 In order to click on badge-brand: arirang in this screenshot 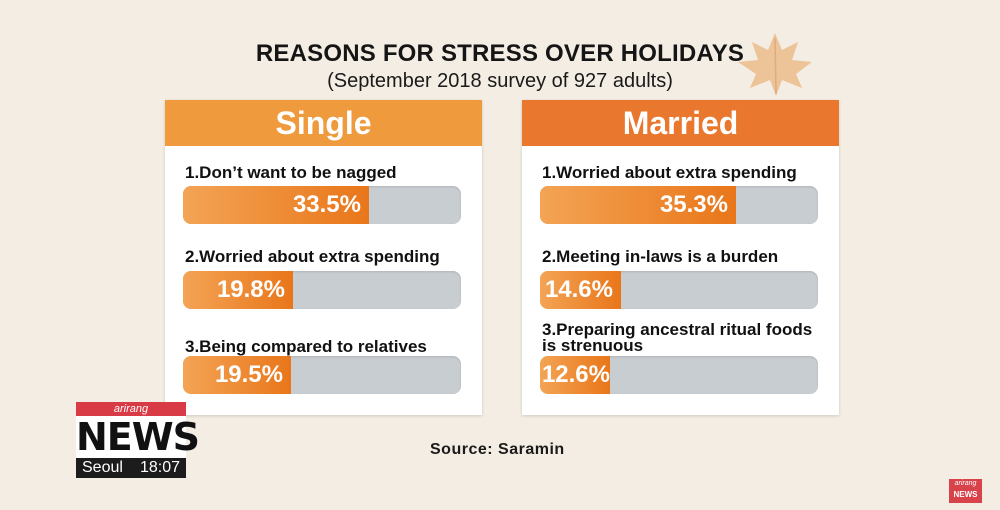, I will do `click(965, 483)`.